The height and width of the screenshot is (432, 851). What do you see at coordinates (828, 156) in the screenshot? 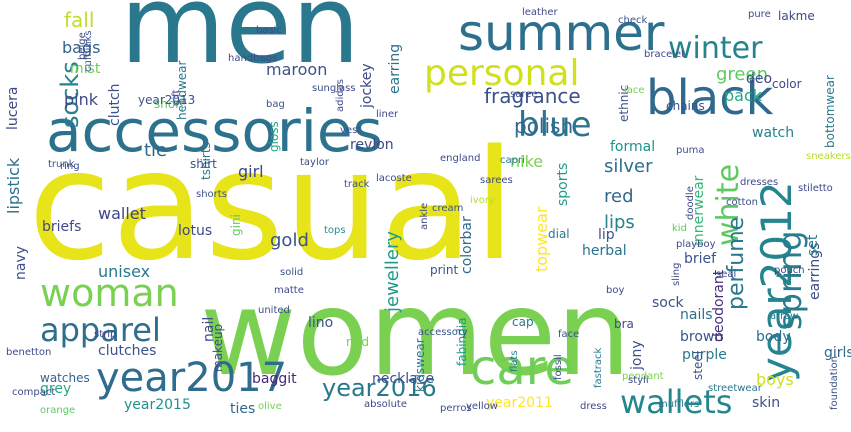
I see `cloud-word-sneakers: sneakers` at bounding box center [828, 156].